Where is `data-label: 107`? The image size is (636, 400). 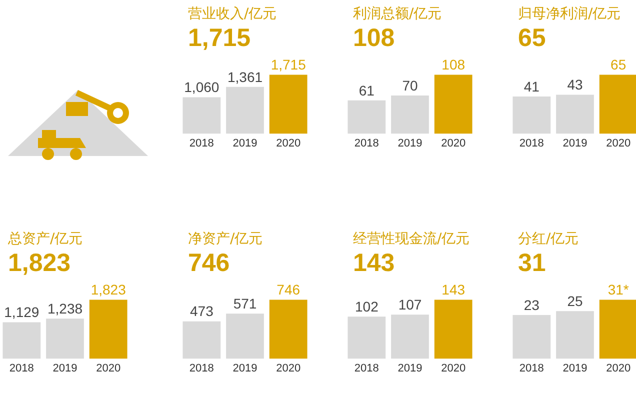 data-label: 107 is located at coordinates (410, 304).